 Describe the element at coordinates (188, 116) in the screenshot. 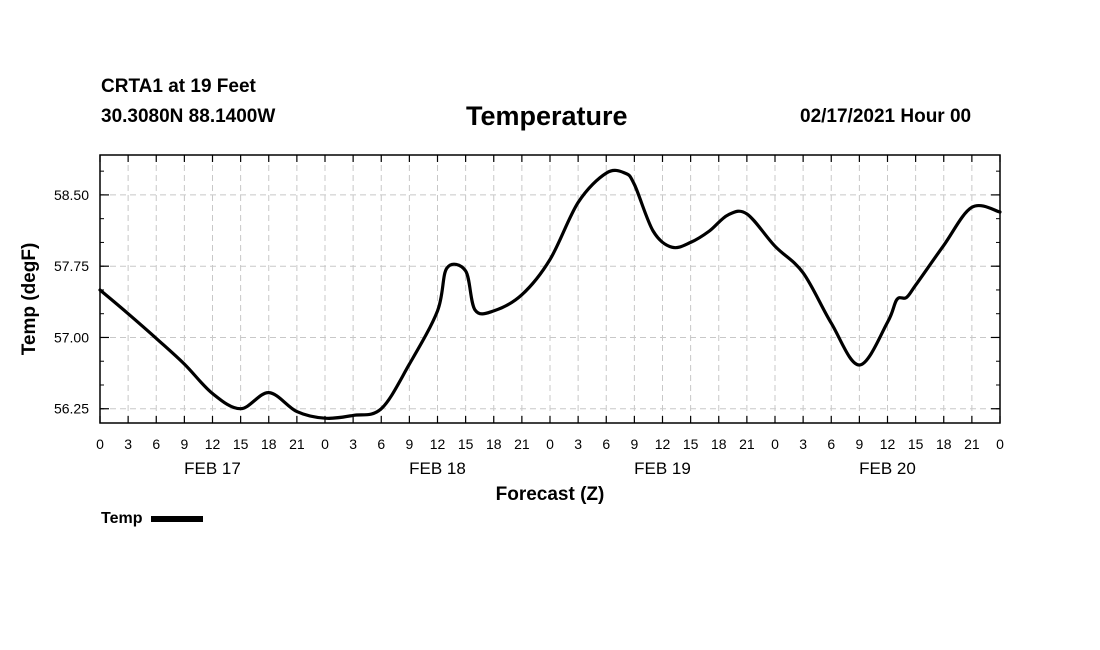

I see `station-coordinates: 30.3080N 88.1400W` at that location.